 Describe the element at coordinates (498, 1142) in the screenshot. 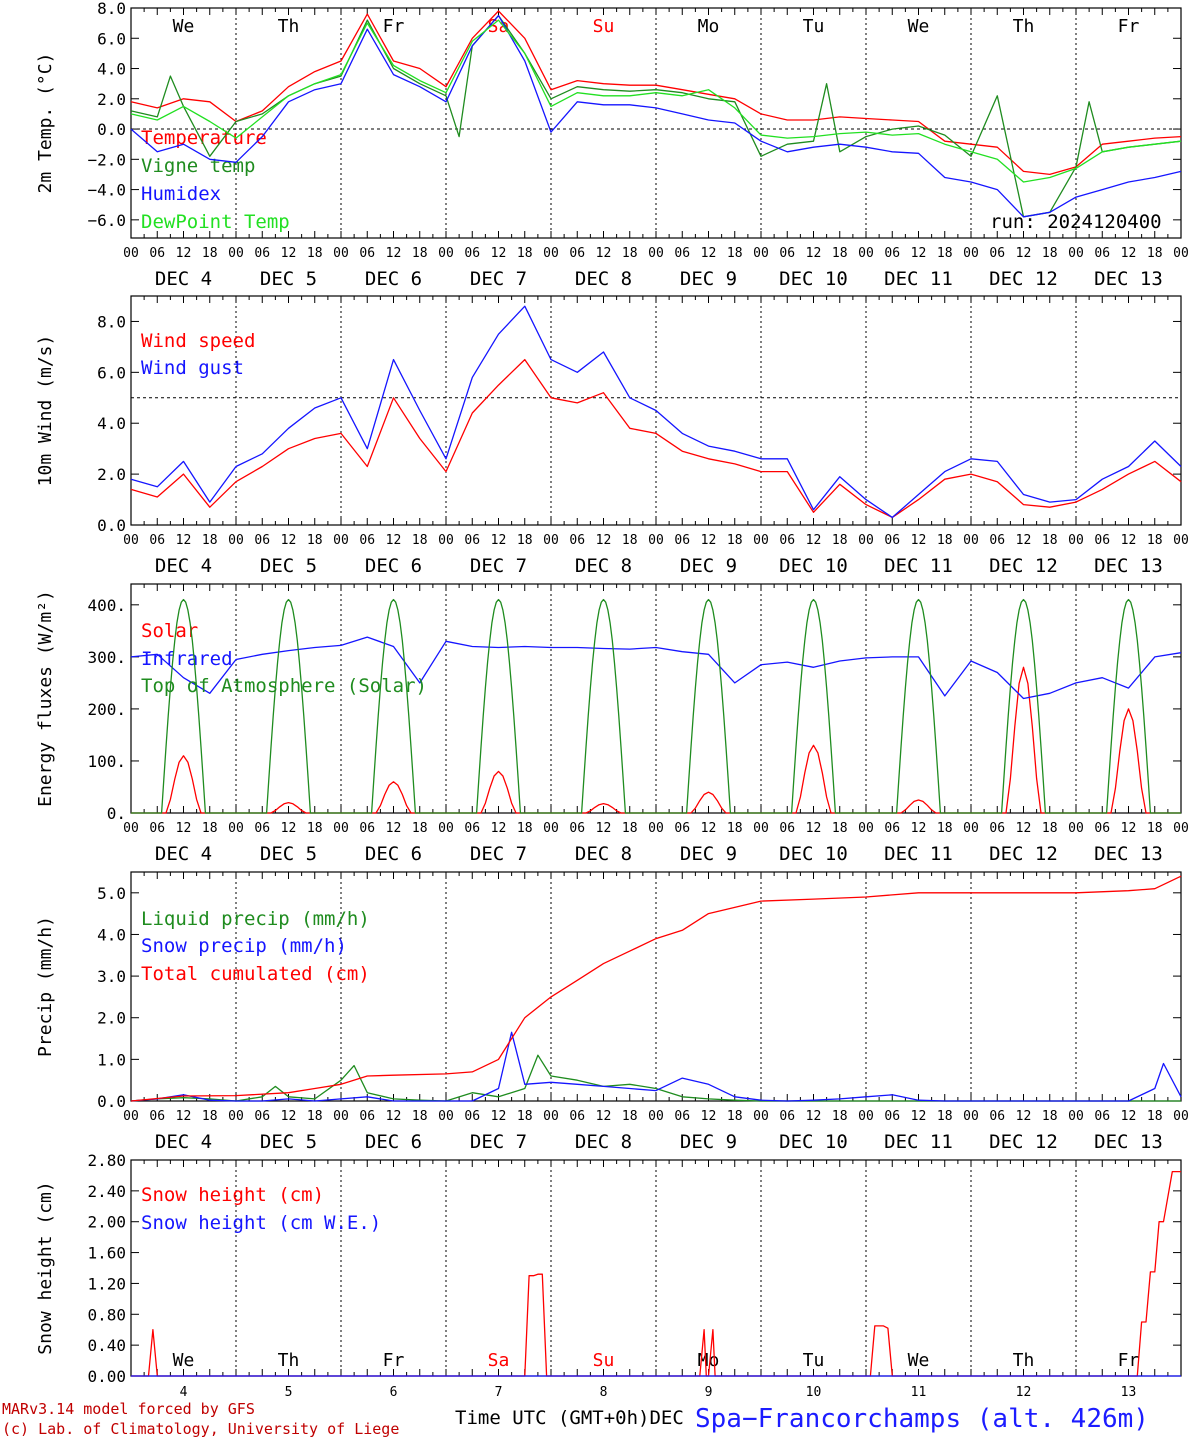

I see `date-label: DEC 7` at that location.